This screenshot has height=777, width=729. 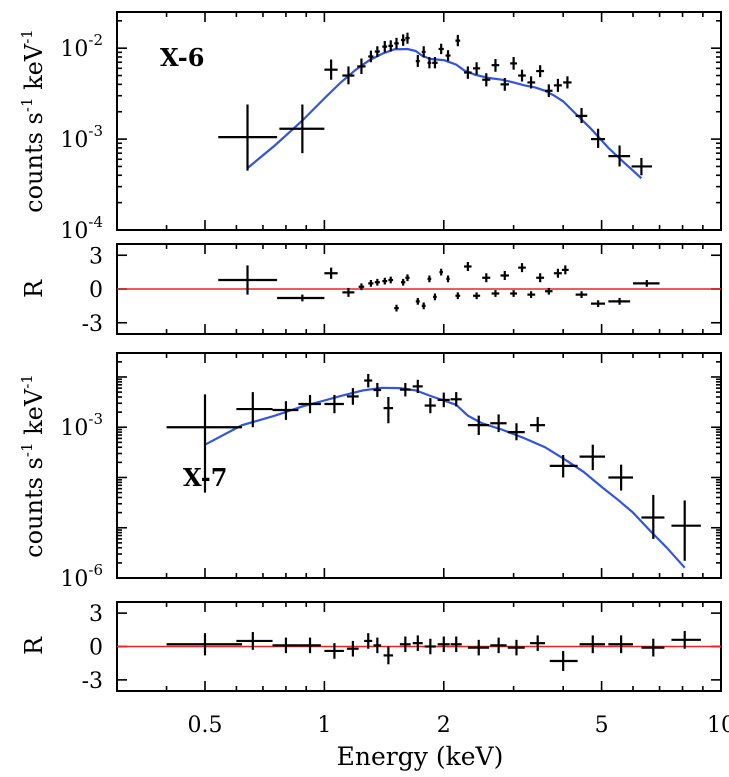 What do you see at coordinates (33, 121) in the screenshot?
I see `y-axis-label: counts s-1 keV-1` at bounding box center [33, 121].